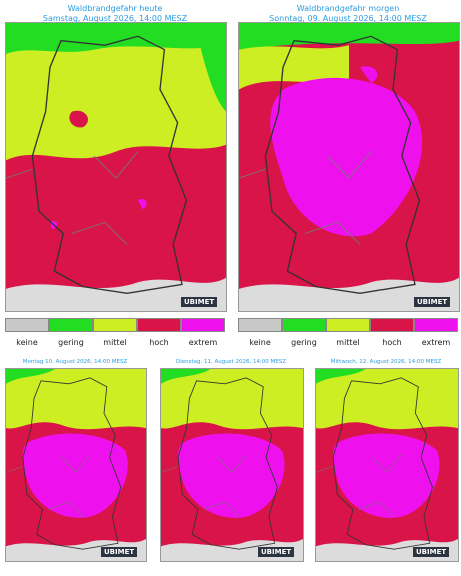  Describe the element at coordinates (231, 362) in the screenshot. I see `map-title: Dienstag, 11. August 2026, 14:00 MESZ` at that location.